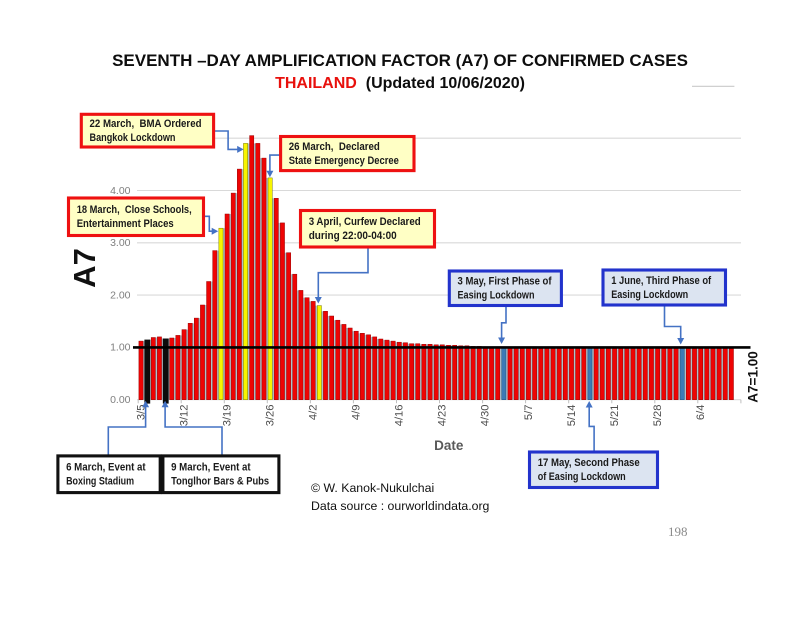 The image size is (800, 618). I want to click on svg-text: State Emergency Decree, so click(344, 161).